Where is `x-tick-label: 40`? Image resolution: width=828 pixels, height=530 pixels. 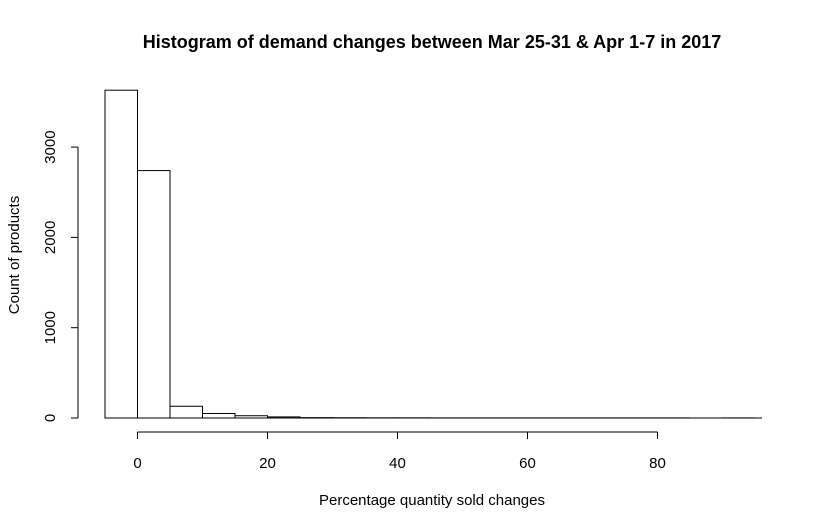 x-tick-label: 40 is located at coordinates (397, 463).